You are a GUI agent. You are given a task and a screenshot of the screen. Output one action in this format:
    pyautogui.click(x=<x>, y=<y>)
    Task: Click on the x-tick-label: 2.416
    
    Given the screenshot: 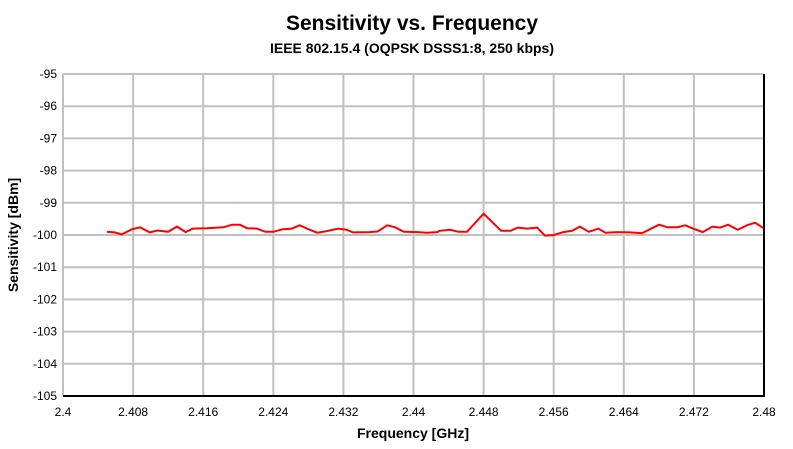 What is the action you would take?
    pyautogui.click(x=203, y=412)
    